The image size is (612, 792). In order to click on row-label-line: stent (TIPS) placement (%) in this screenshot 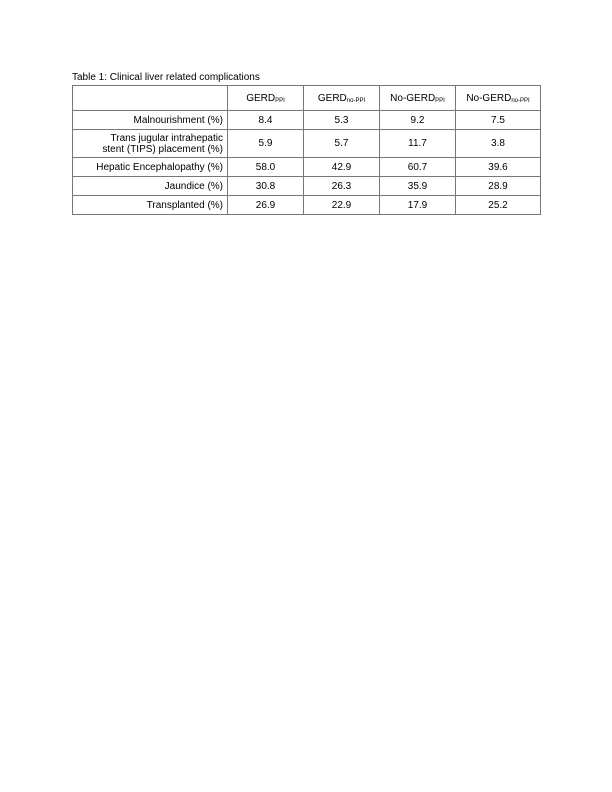, I will do `click(162, 149)`.